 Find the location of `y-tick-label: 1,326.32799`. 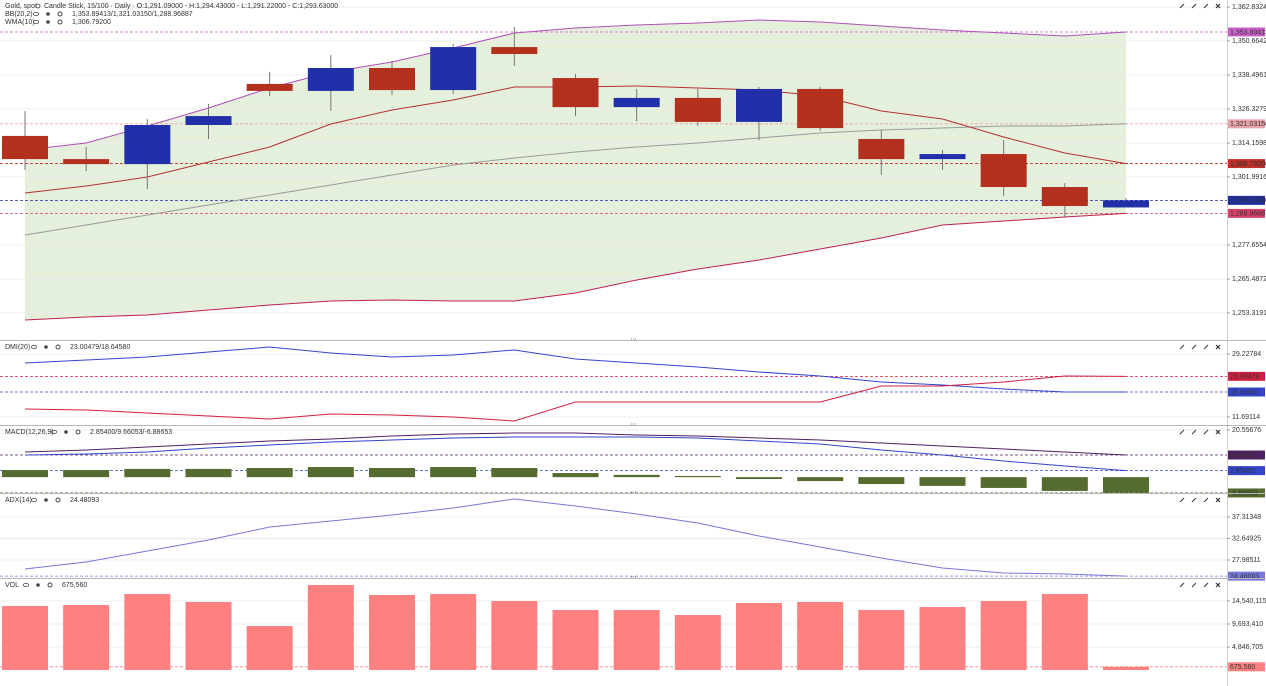

y-tick-label: 1,326.32799 is located at coordinates (1249, 109).